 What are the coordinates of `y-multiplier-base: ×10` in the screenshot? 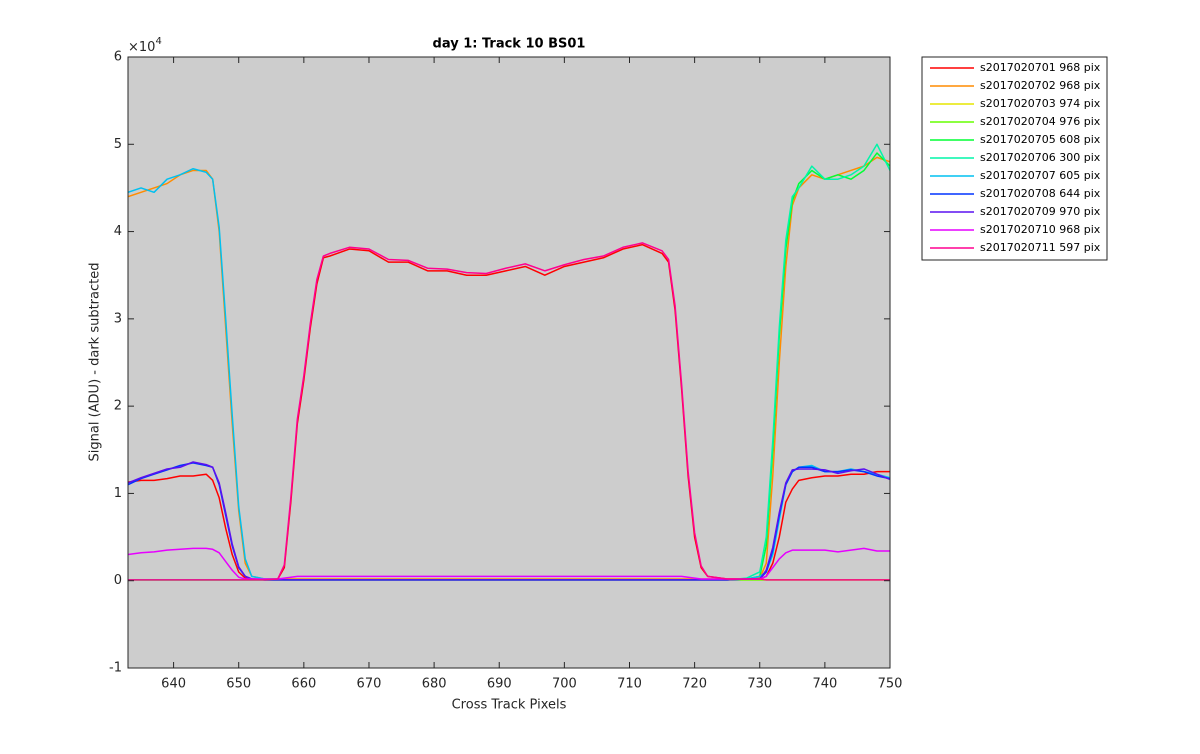 It's located at (141, 47).